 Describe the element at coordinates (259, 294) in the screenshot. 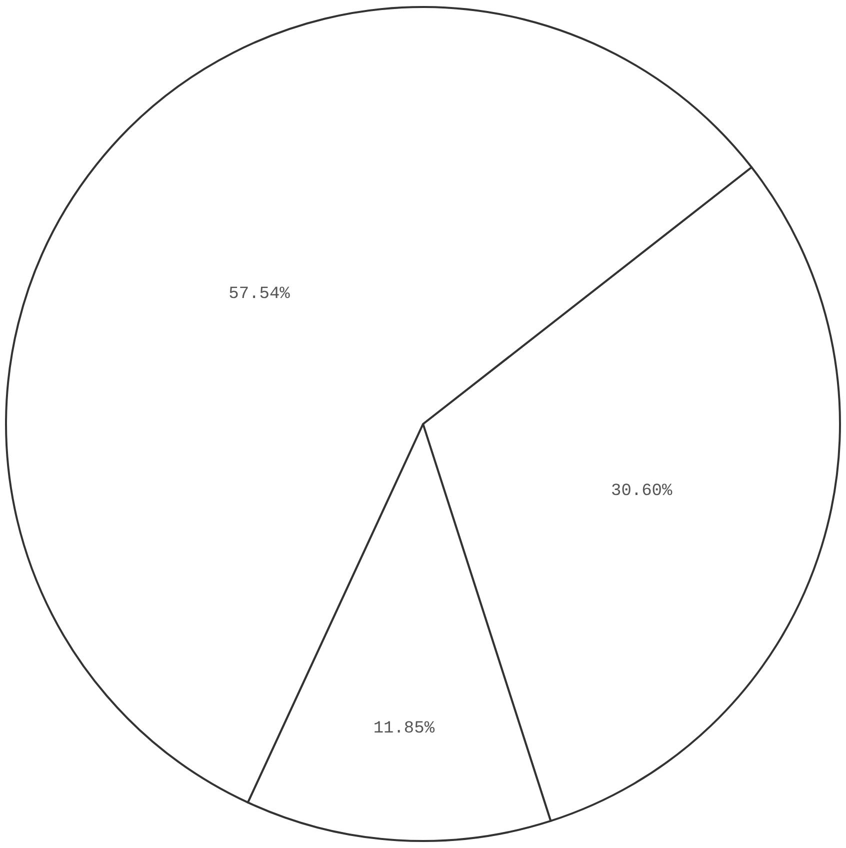

I see `data-label: 57.54%` at that location.